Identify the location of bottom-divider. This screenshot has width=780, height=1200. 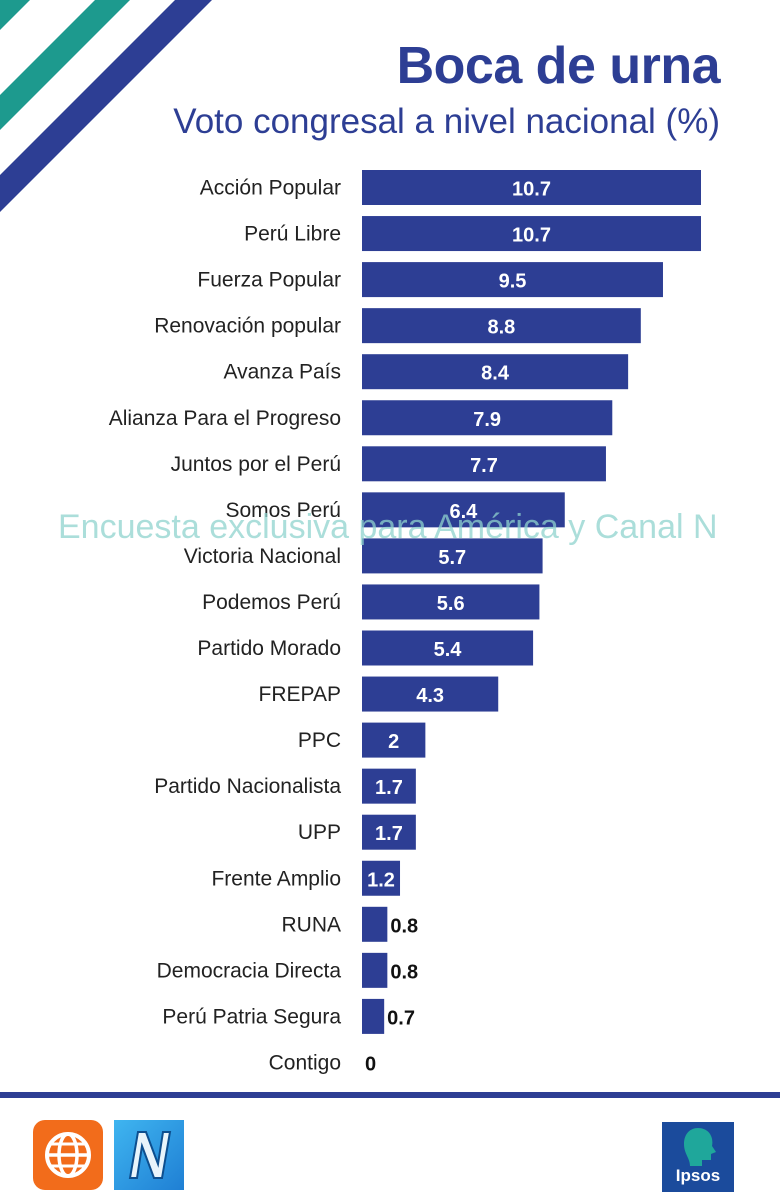
(390, 1095).